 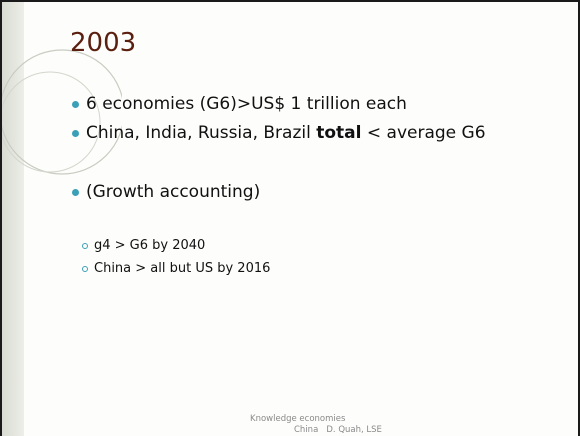 I want to click on decor-circles, so click(x=62, y=112).